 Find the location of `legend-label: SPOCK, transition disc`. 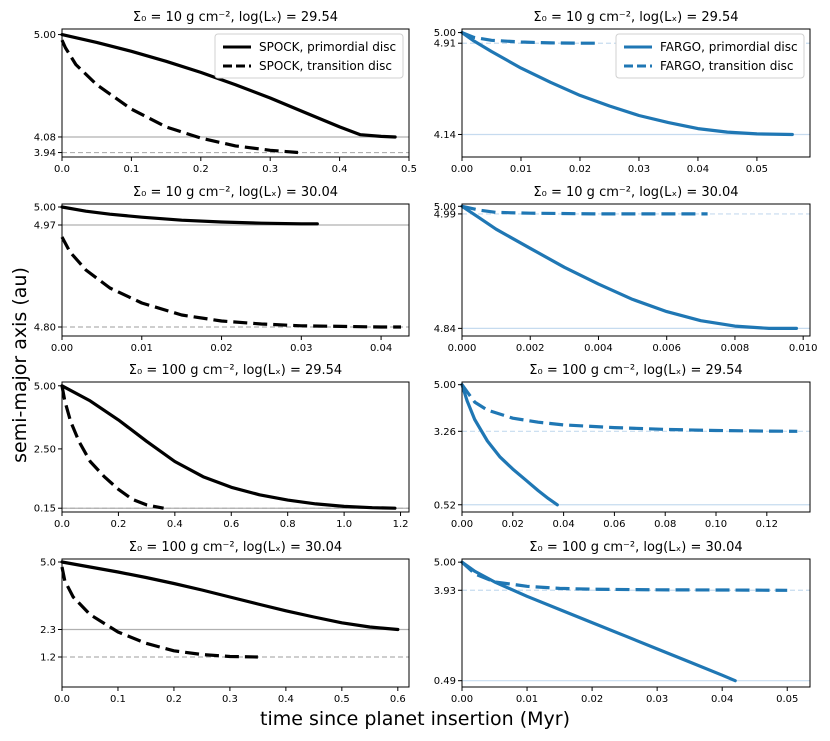

legend-label: SPOCK, transition disc is located at coordinates (325, 66).